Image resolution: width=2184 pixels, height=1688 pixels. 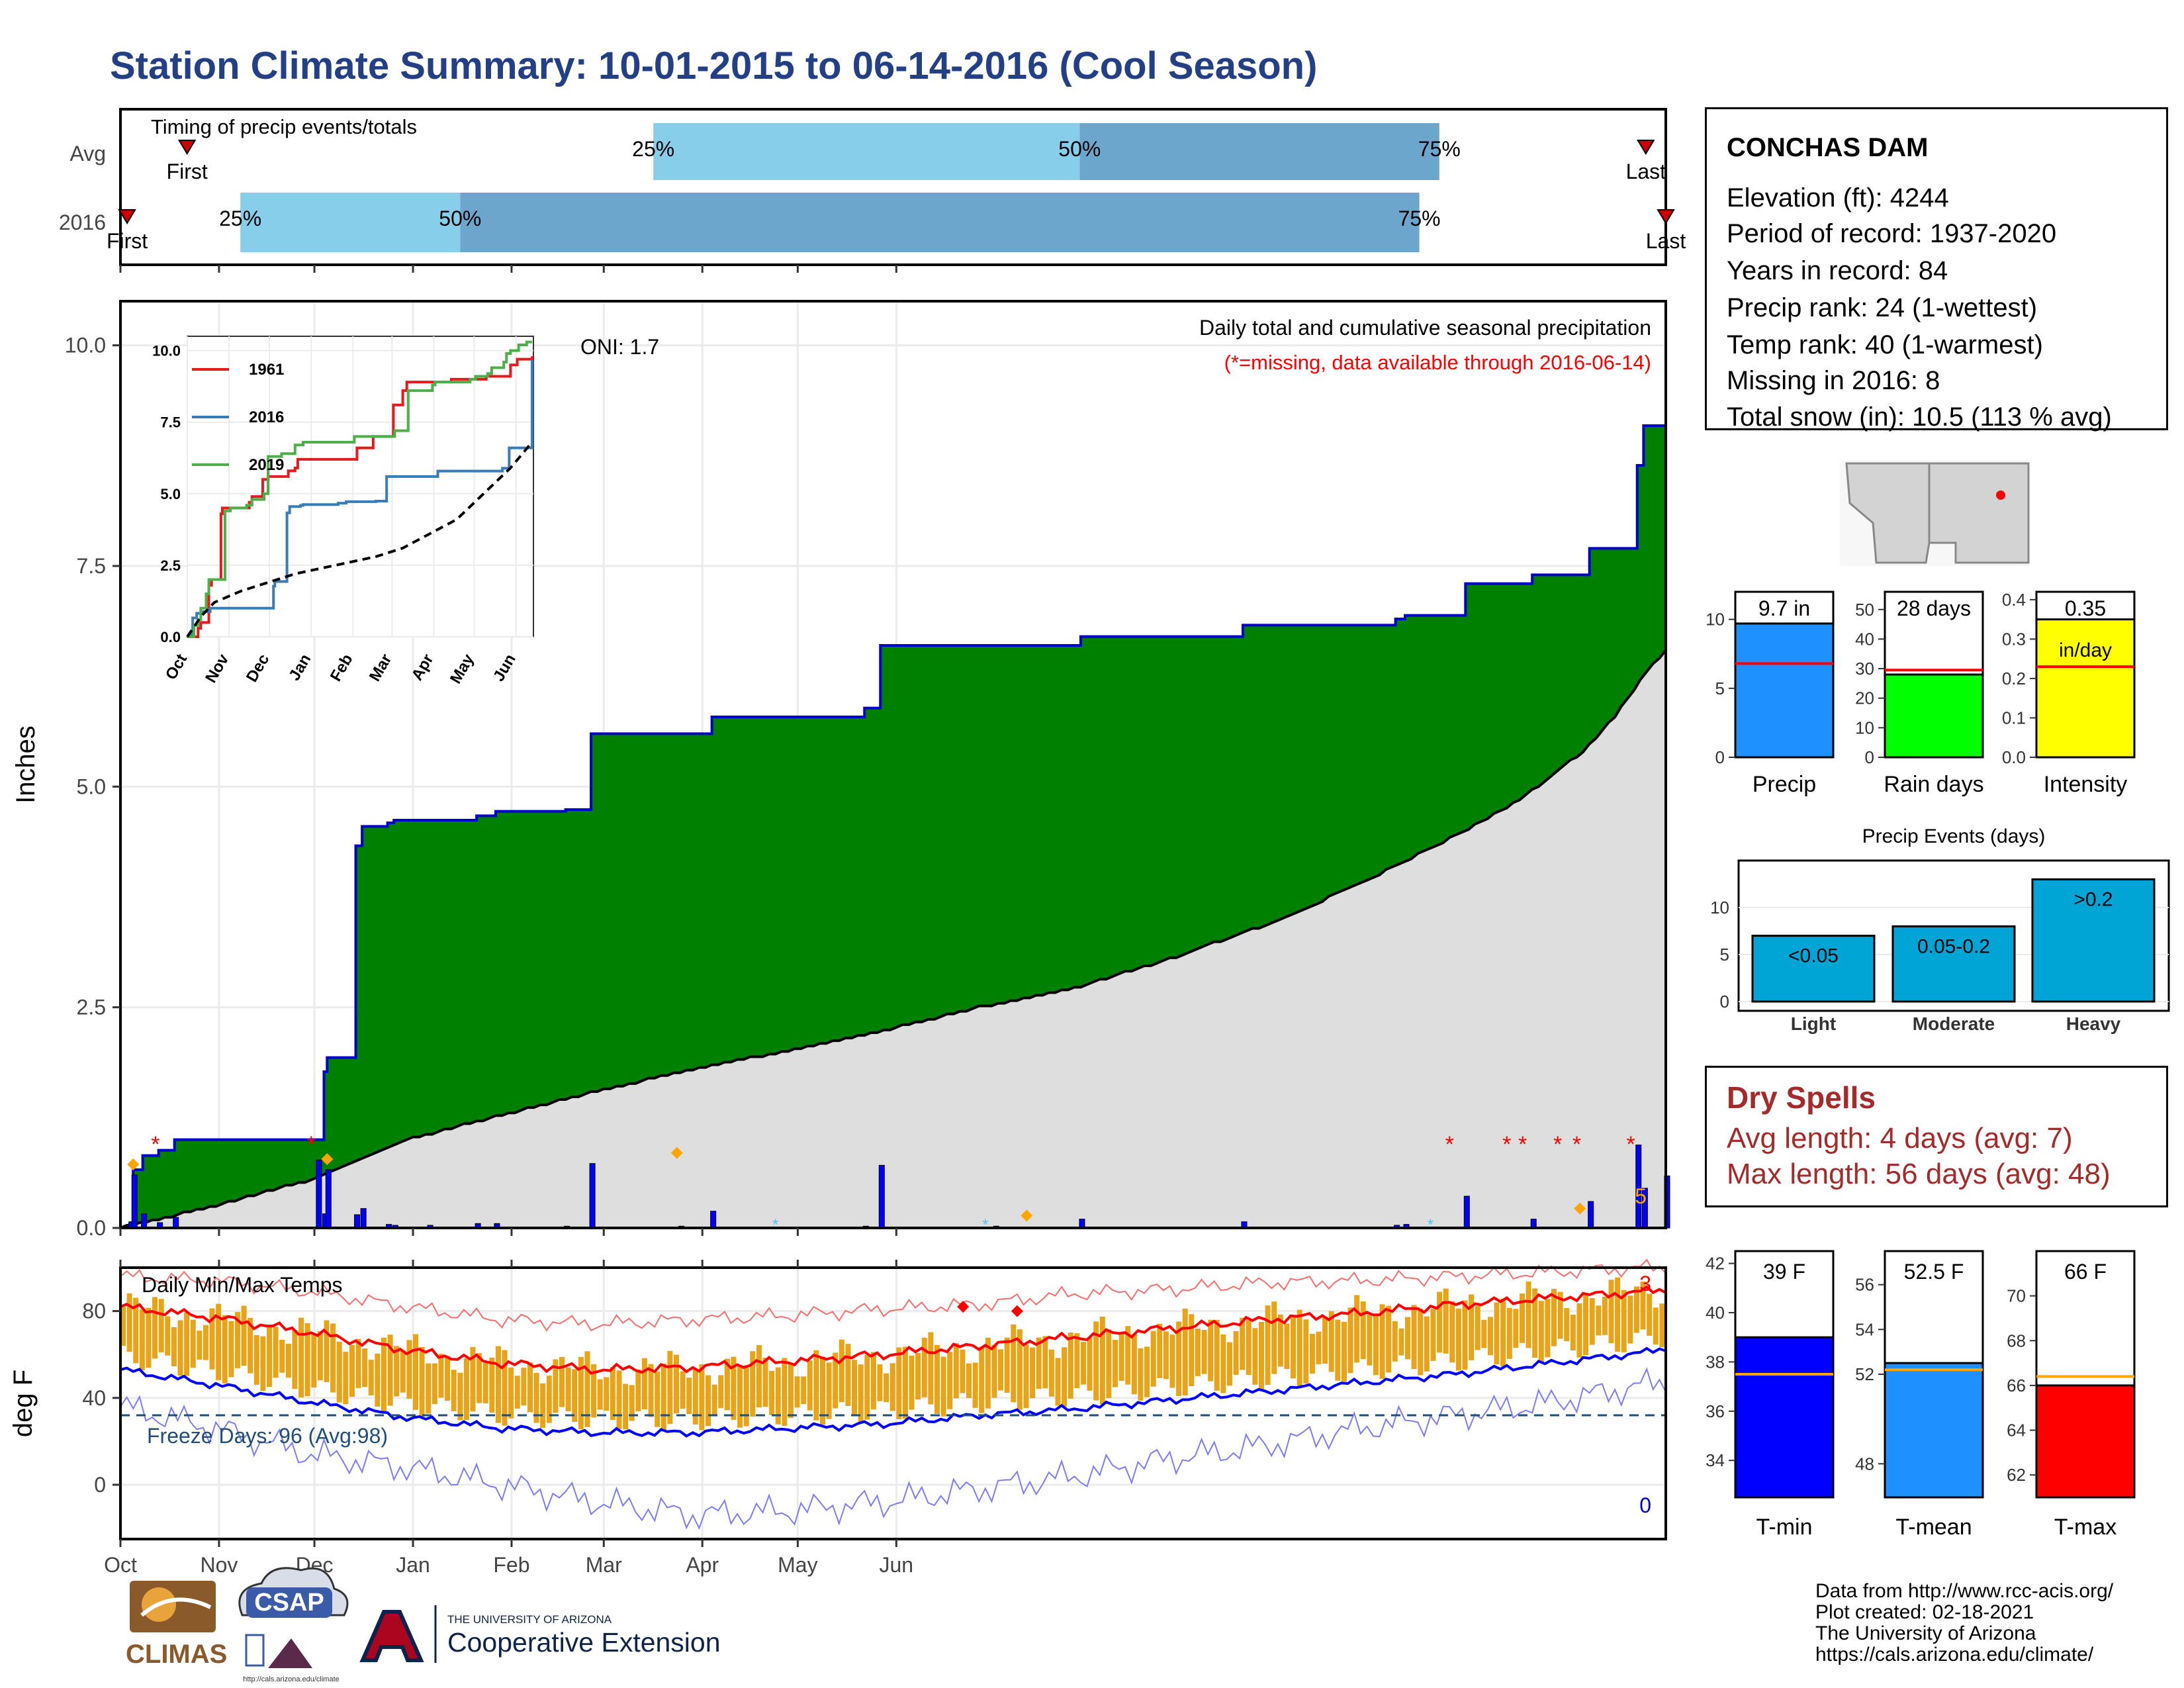 What do you see at coordinates (1720, 688) in the screenshot?
I see `summary-ytick-label: 5` at bounding box center [1720, 688].